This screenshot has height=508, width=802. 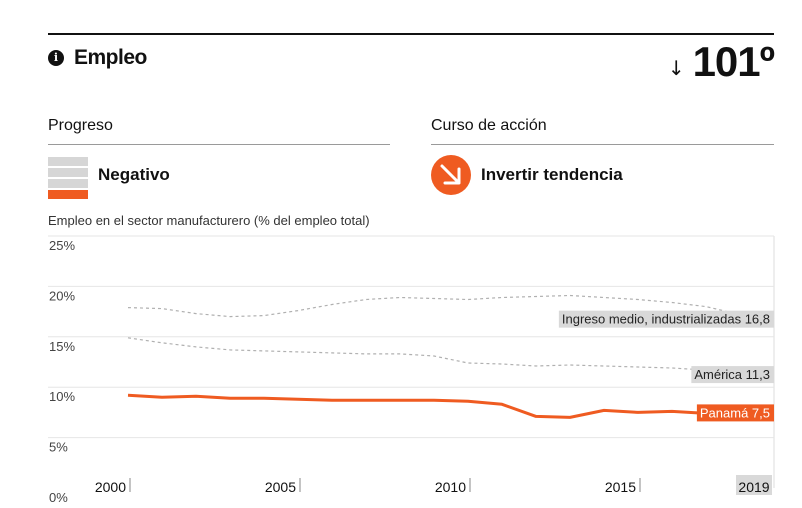 I want to click on y-tick-label: 15%, so click(x=62, y=346).